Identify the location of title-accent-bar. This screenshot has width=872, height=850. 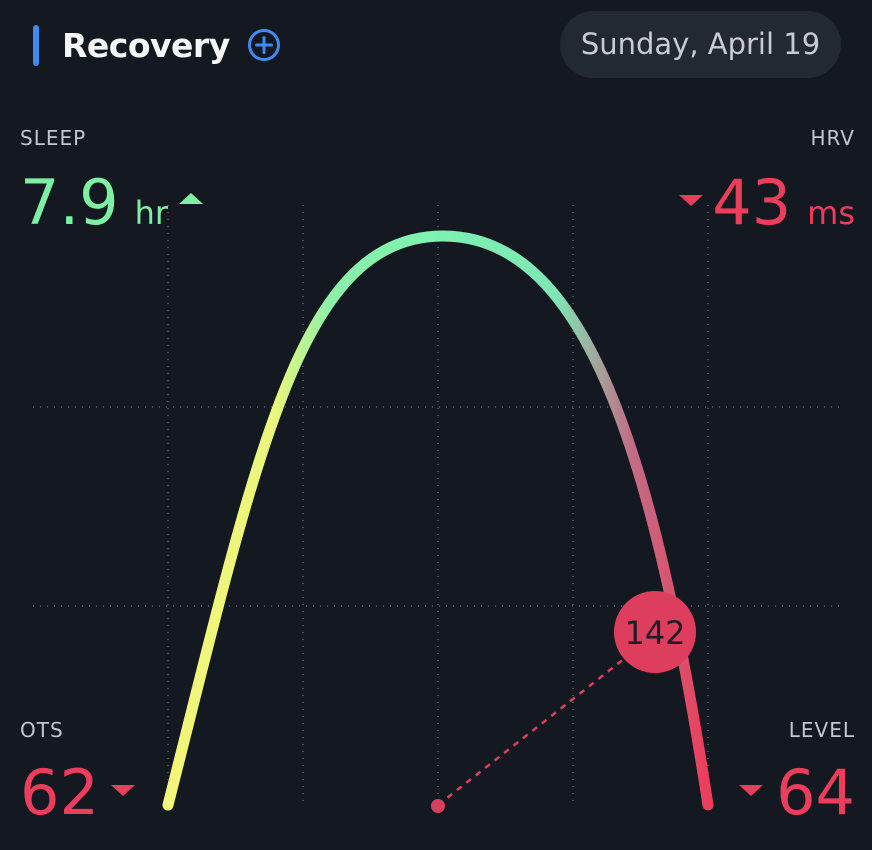
(36, 45).